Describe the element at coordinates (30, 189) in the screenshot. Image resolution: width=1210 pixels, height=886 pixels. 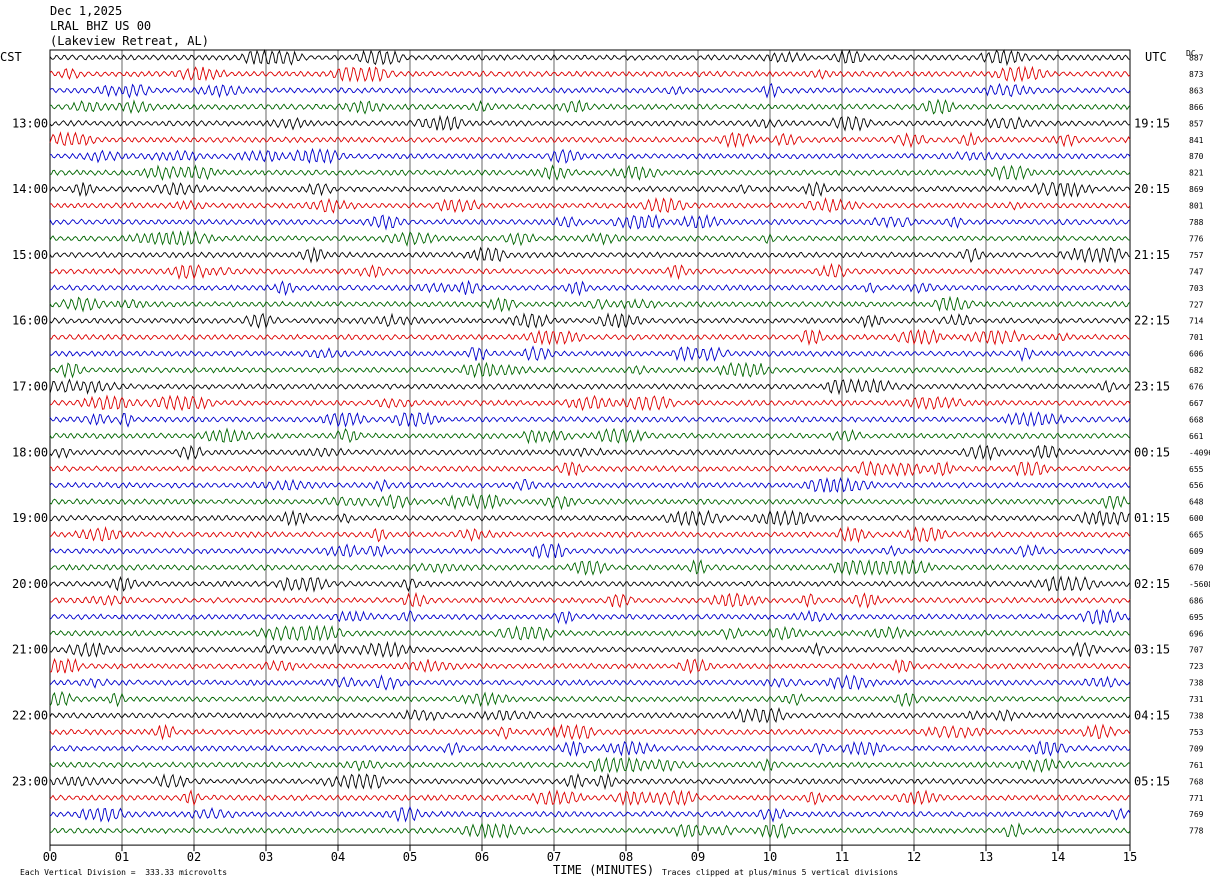
I see `cst-hour-label: 14:00` at that location.